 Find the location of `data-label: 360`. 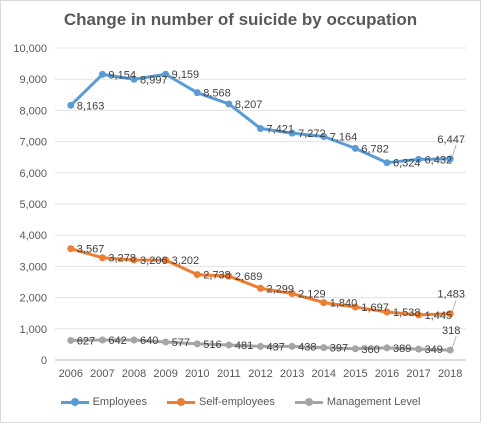

data-label: 360 is located at coordinates (370, 350).